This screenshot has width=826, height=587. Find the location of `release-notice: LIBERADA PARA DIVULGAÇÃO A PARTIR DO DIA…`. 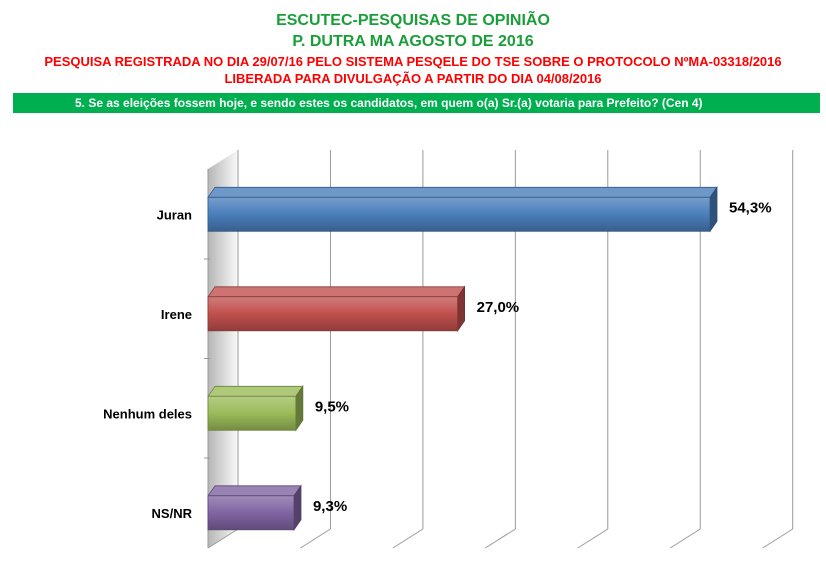

release-notice: LIBERADA PARA DIVULGAÇÃO A PARTIR DO DIA… is located at coordinates (413, 78).